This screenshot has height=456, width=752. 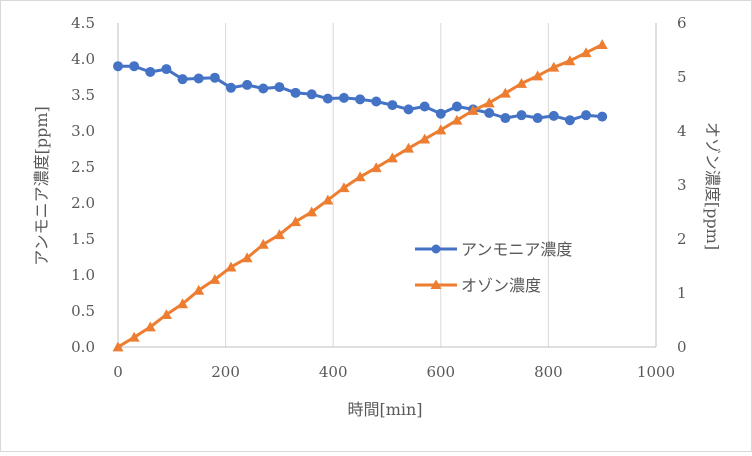 What do you see at coordinates (83, 239) in the screenshot?
I see `left-y-tick-label: 1.5` at bounding box center [83, 239].